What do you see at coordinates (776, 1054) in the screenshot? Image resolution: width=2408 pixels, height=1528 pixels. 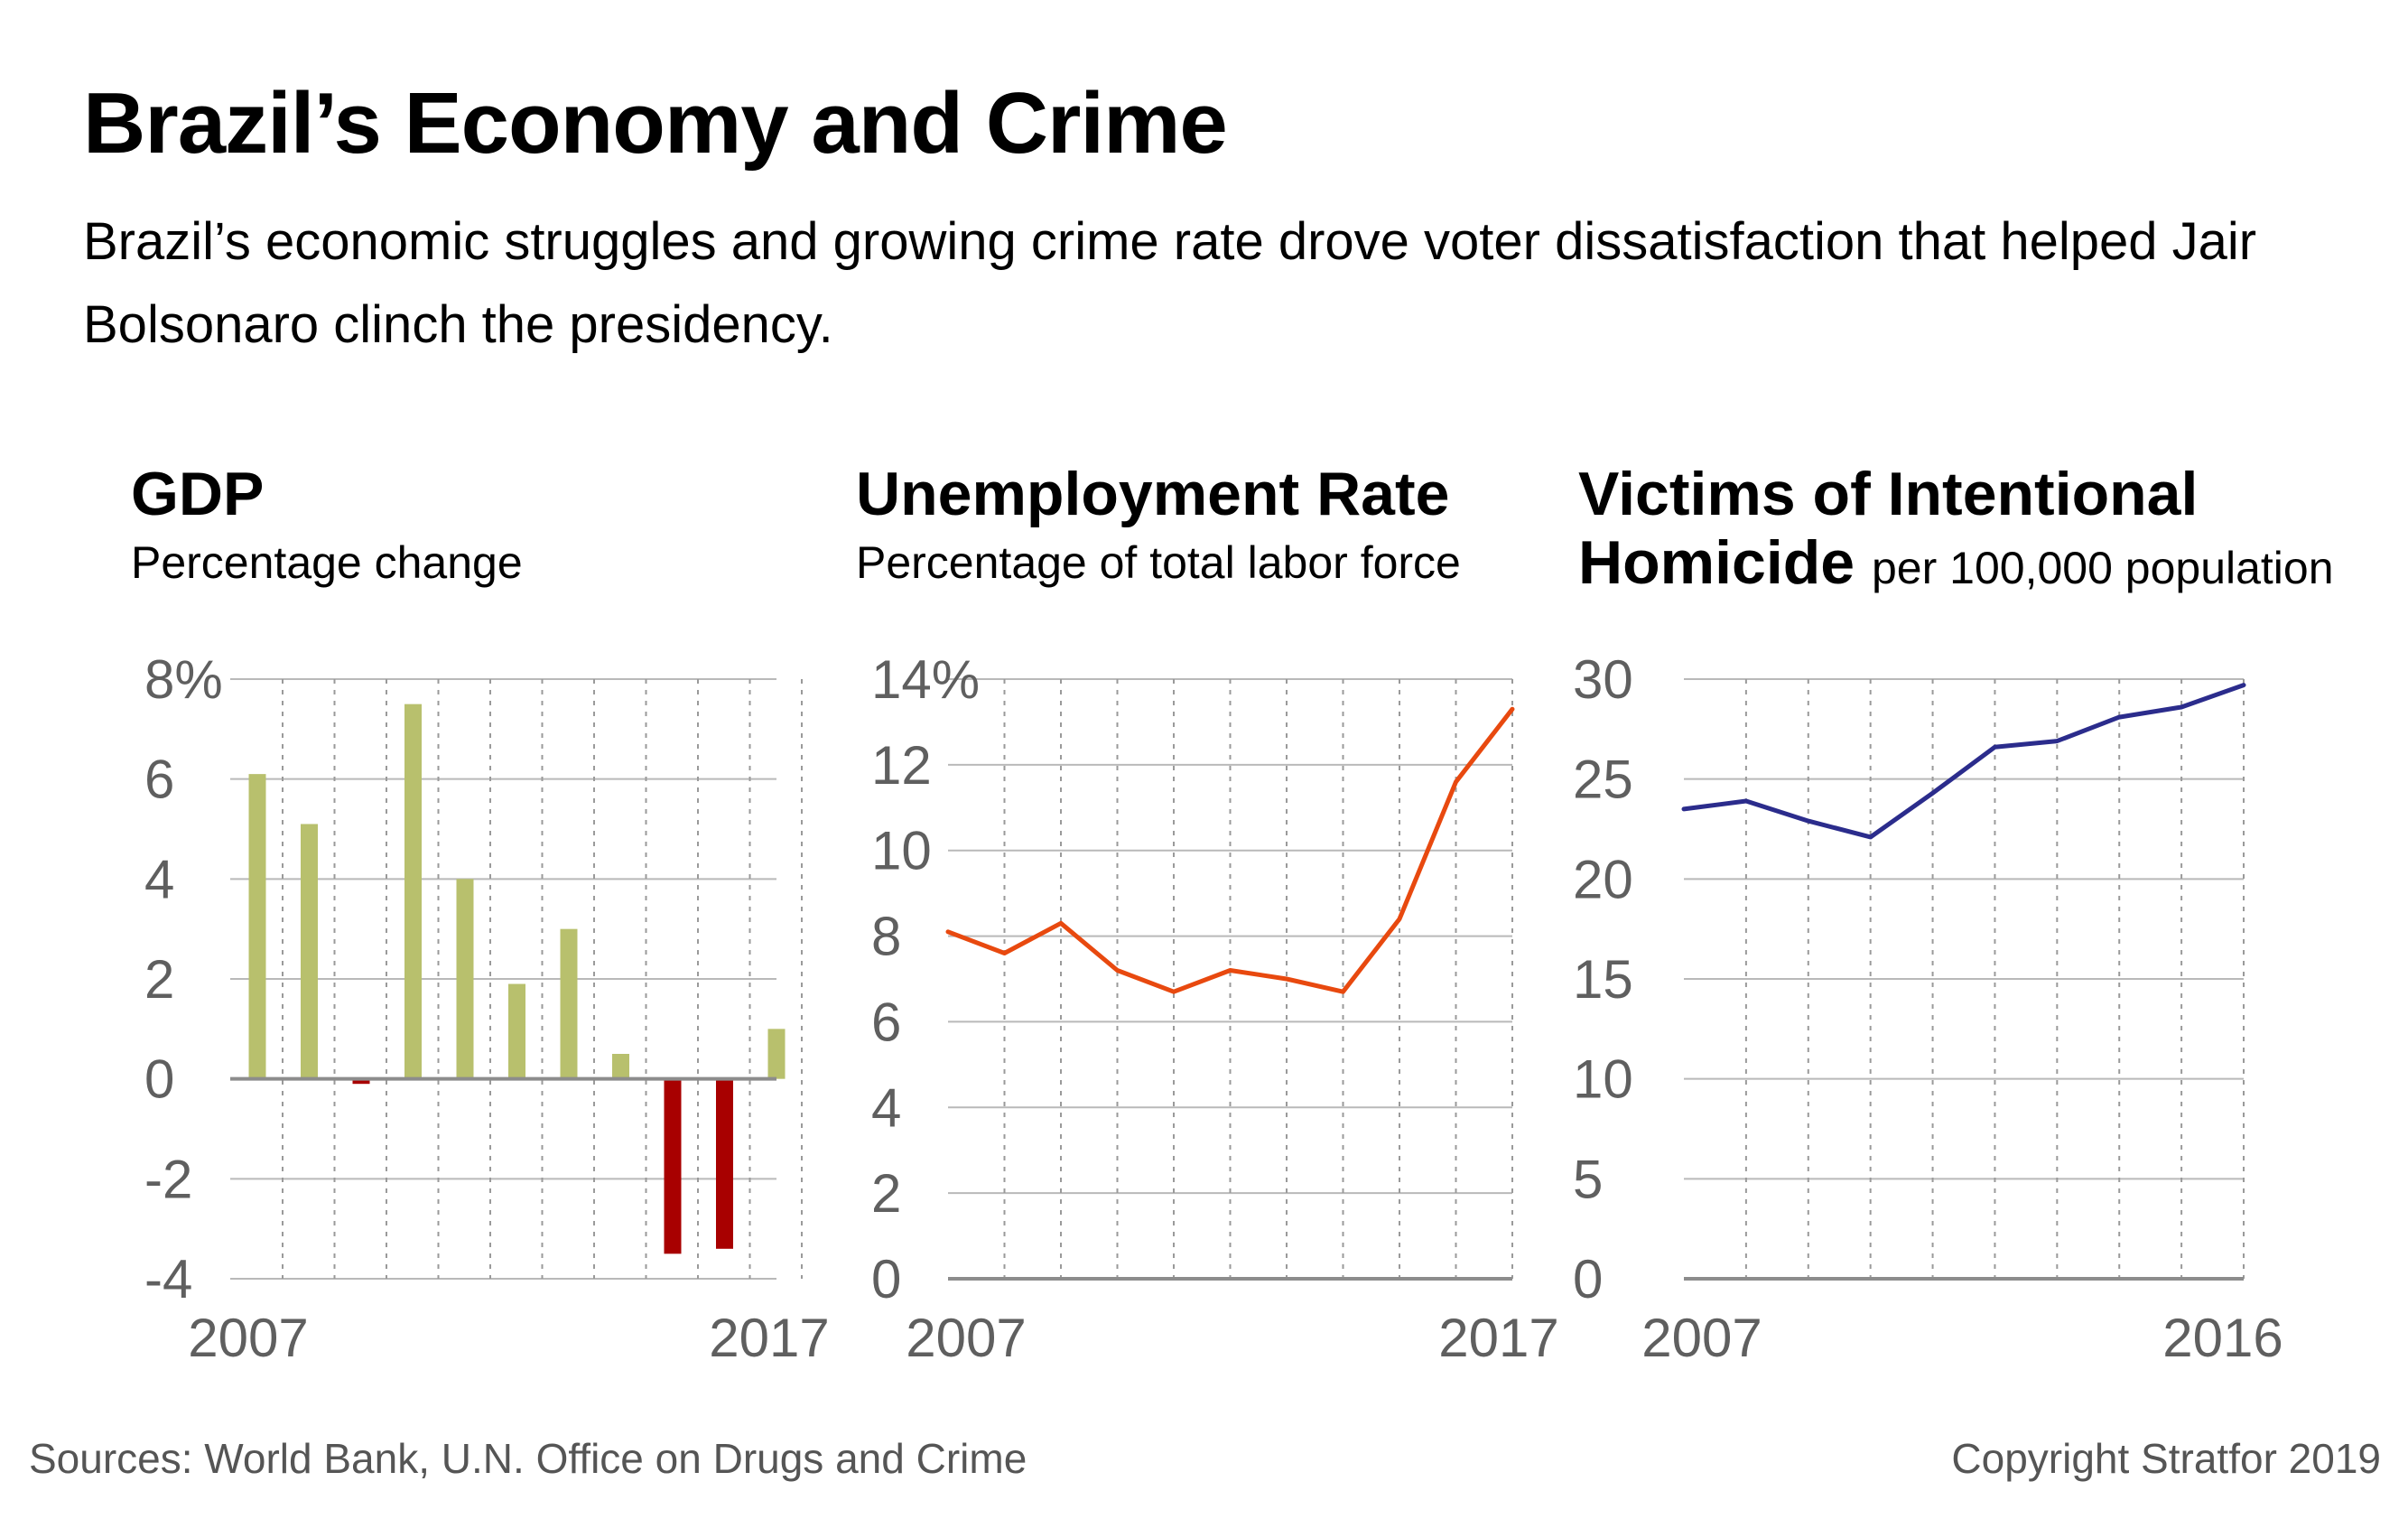 I see `gdp-bar-2017` at bounding box center [776, 1054].